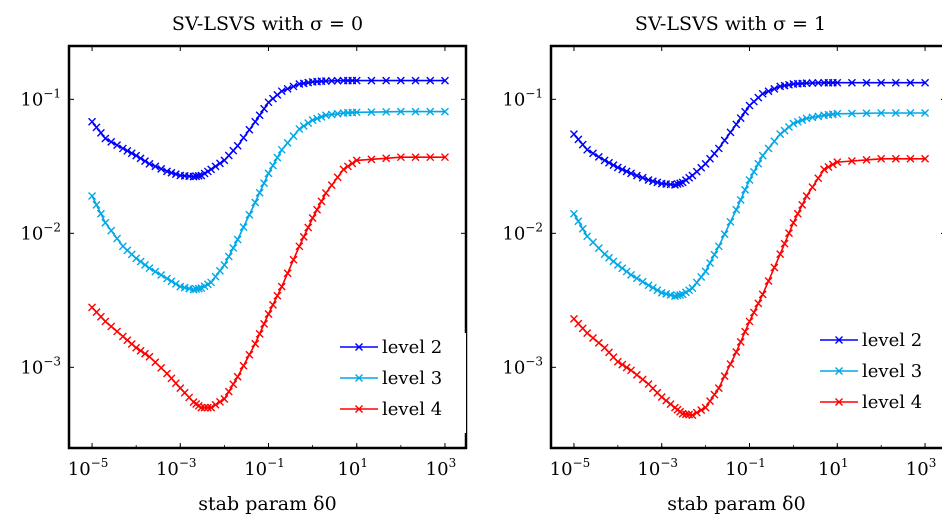  Describe the element at coordinates (412, 378) in the screenshot. I see `legend-label: level 3` at that location.